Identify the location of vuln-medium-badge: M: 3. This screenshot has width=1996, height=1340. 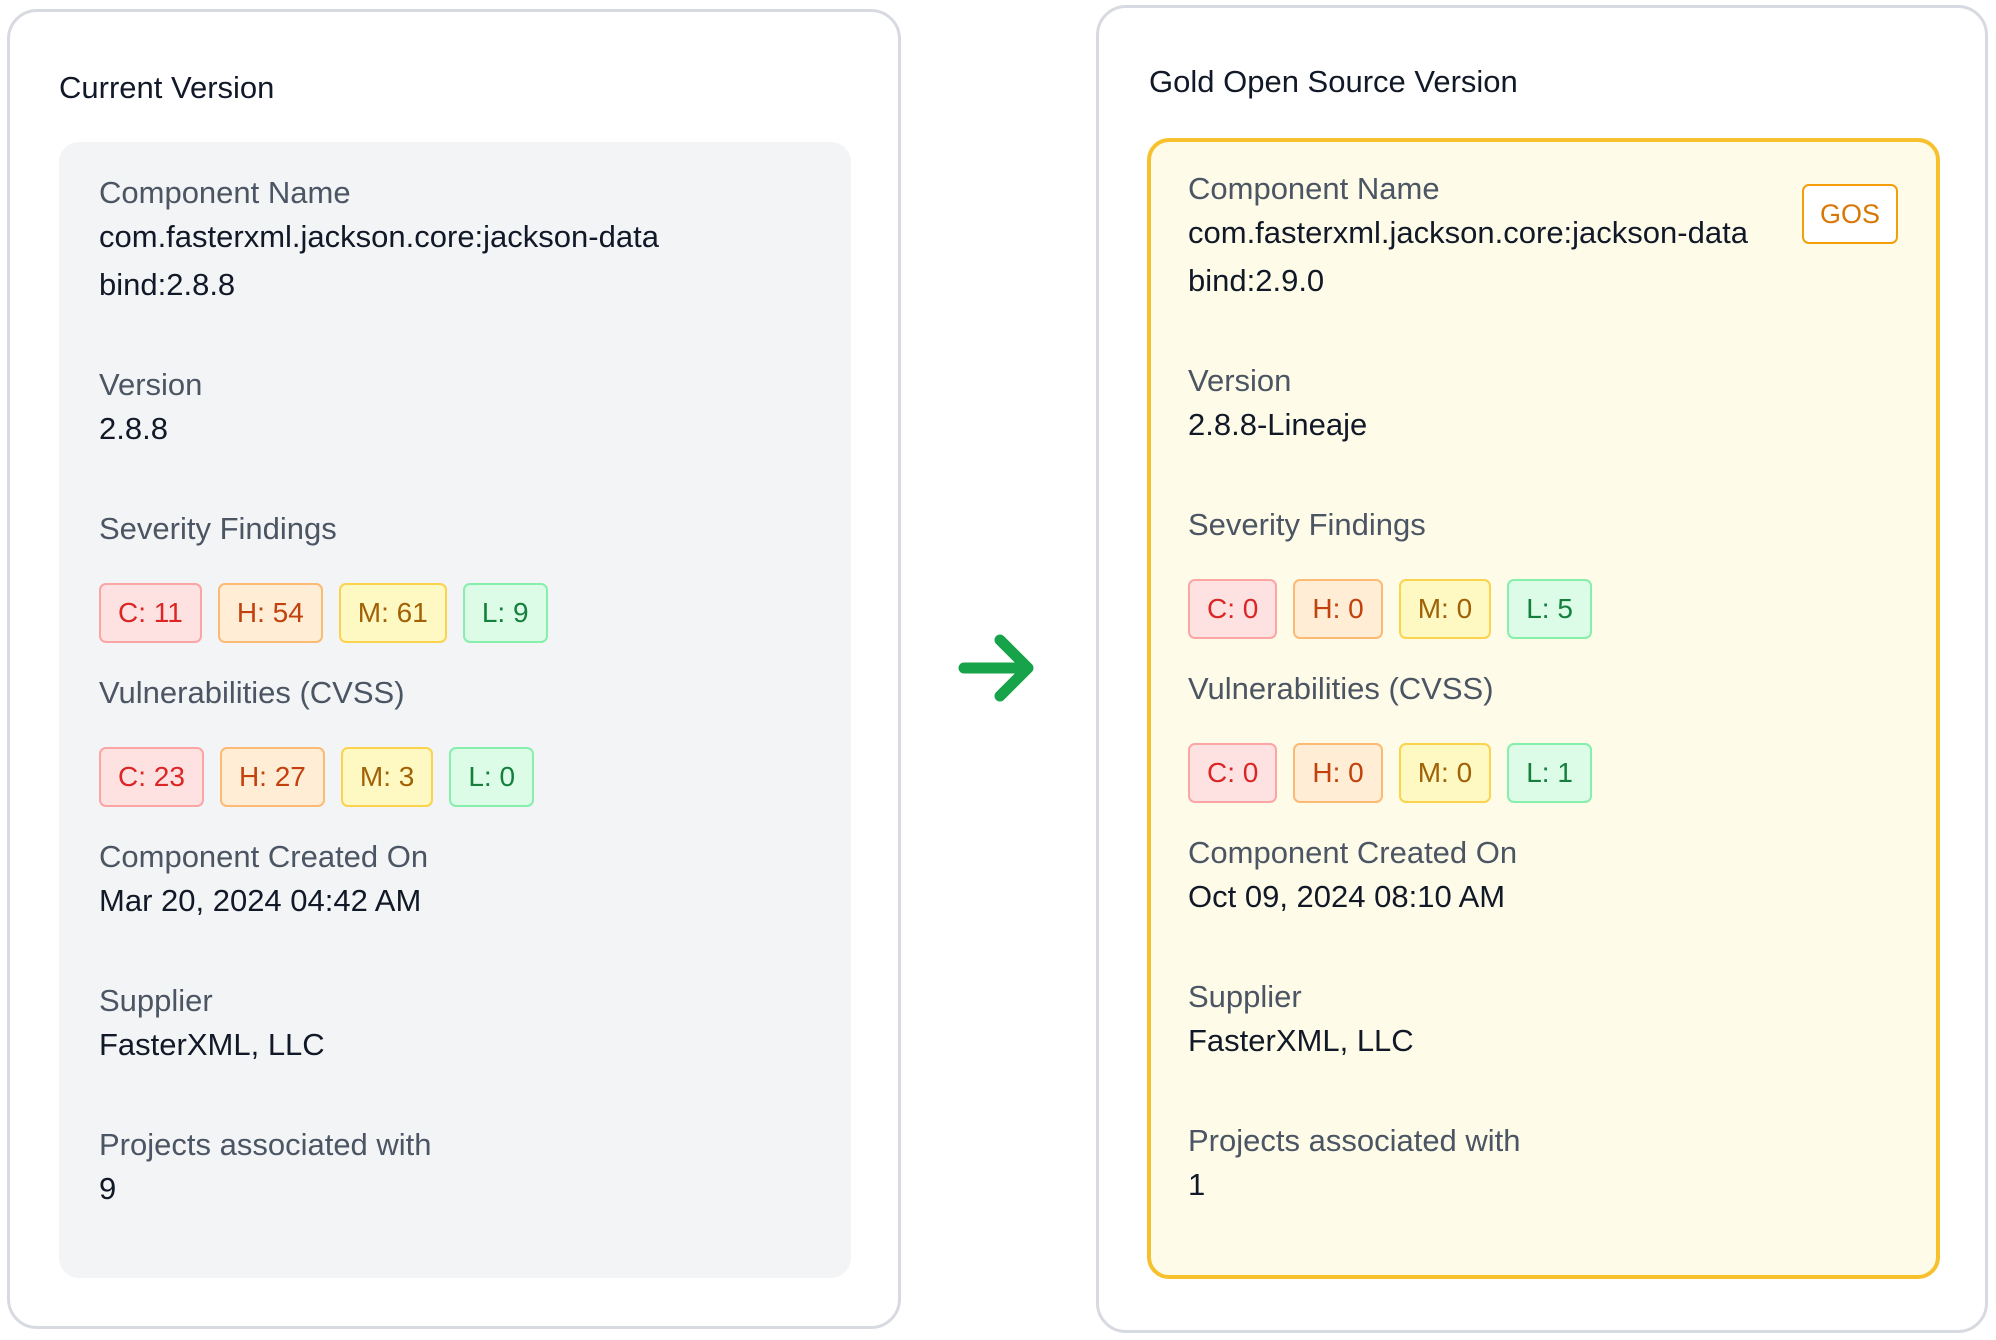
(387, 777).